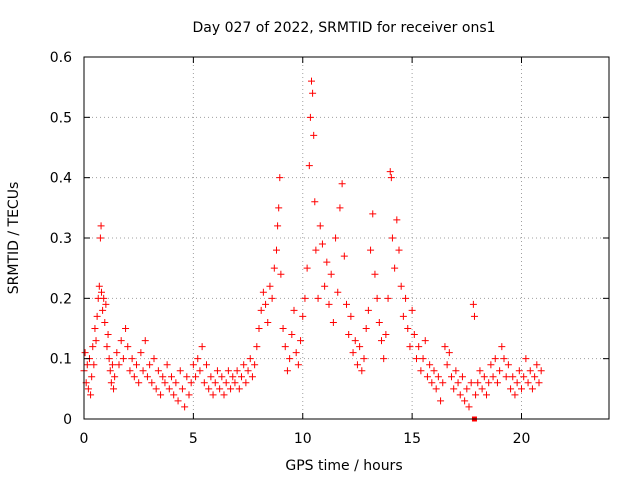 The image size is (640, 480). I want to click on x-axis-label: GPS time / hours, so click(343, 466).